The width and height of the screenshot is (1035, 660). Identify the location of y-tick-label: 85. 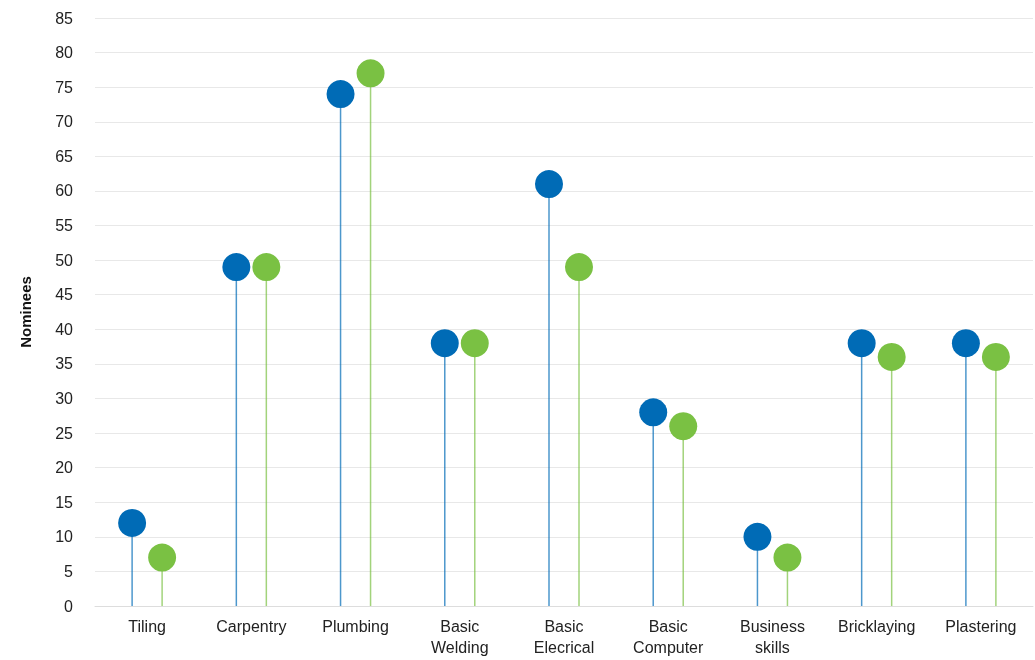
(64, 18).